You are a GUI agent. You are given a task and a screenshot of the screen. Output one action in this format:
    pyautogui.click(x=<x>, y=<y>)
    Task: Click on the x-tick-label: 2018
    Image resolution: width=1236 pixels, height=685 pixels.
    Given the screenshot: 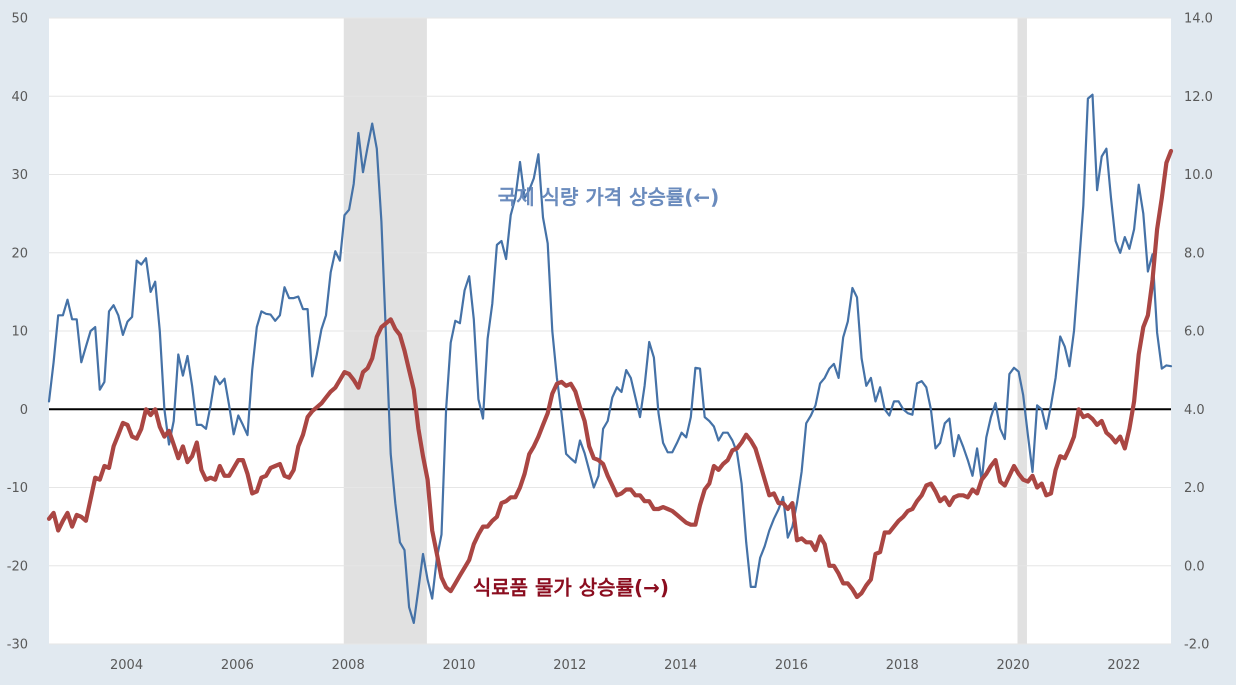 What is the action you would take?
    pyautogui.click(x=902, y=665)
    